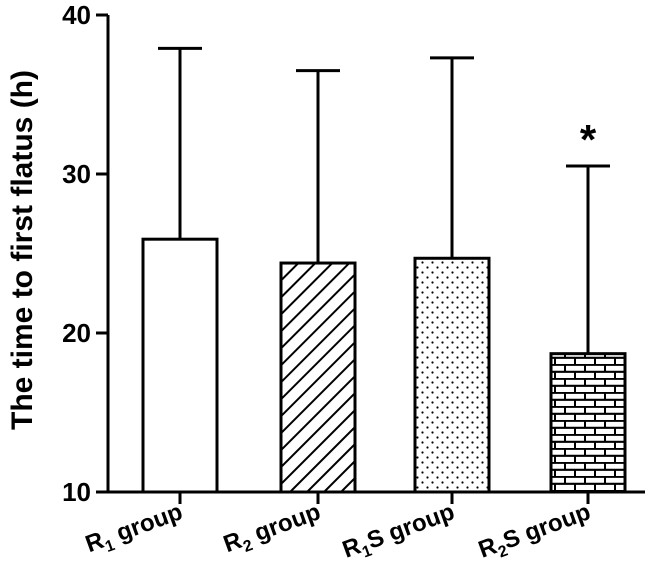 The image size is (660, 583). I want to click on y-tick-label: 40, so click(76, 15).